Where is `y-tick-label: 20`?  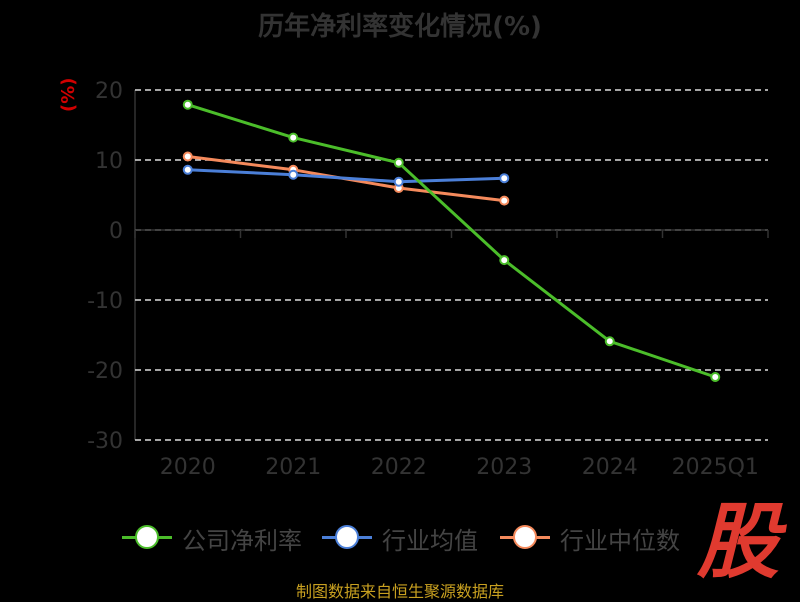 y-tick-label: 20 is located at coordinates (109, 91).